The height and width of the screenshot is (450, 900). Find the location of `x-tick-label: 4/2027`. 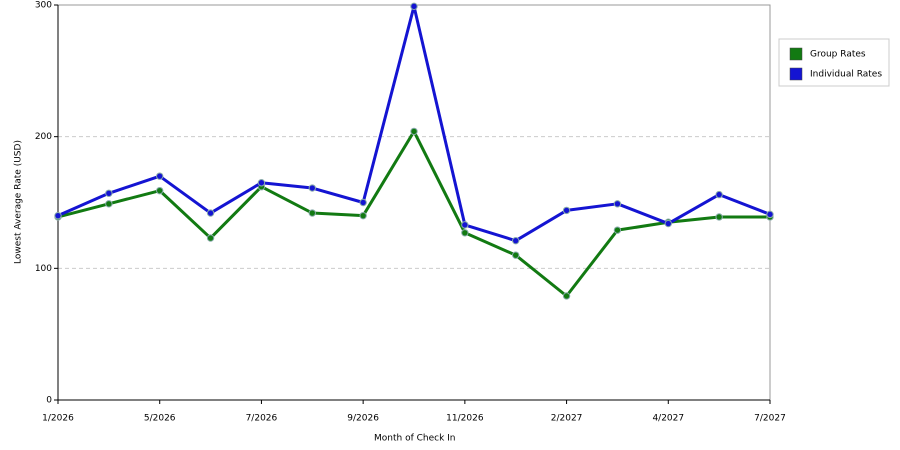

x-tick-label: 4/2027 is located at coordinates (668, 419).